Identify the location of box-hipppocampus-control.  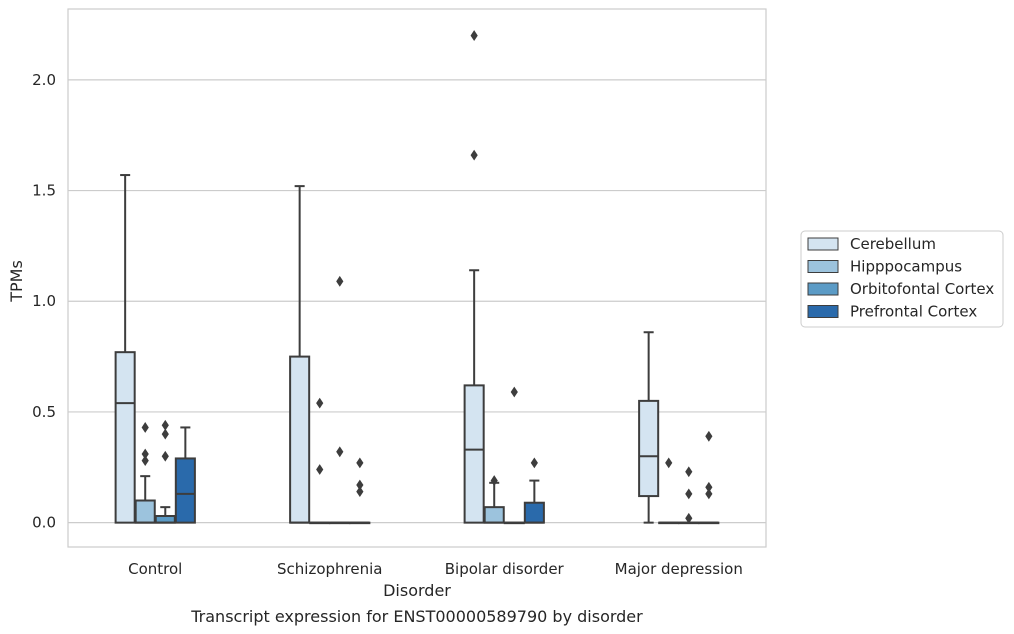
(145, 473).